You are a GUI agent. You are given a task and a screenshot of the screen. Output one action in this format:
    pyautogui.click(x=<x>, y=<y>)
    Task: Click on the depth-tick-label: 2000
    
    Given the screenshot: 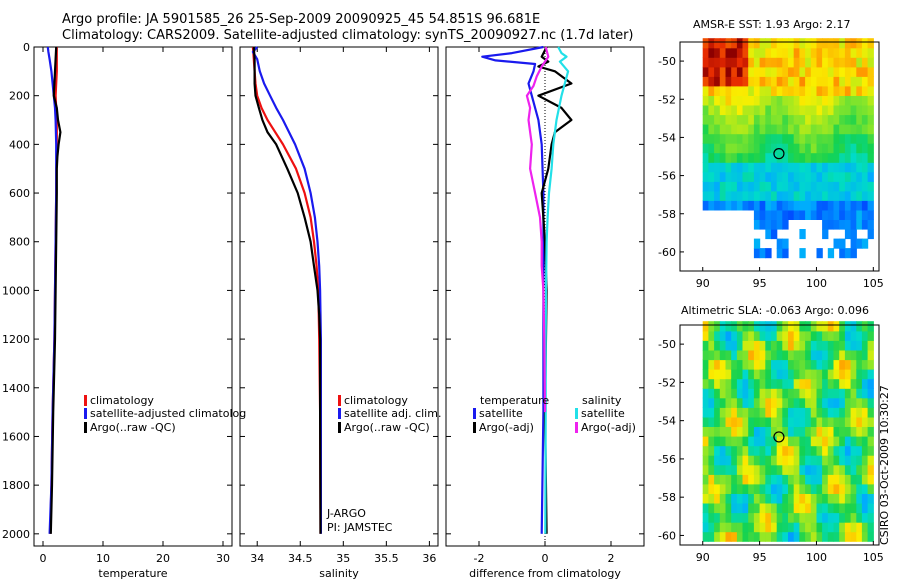 What is the action you would take?
    pyautogui.click(x=16, y=534)
    